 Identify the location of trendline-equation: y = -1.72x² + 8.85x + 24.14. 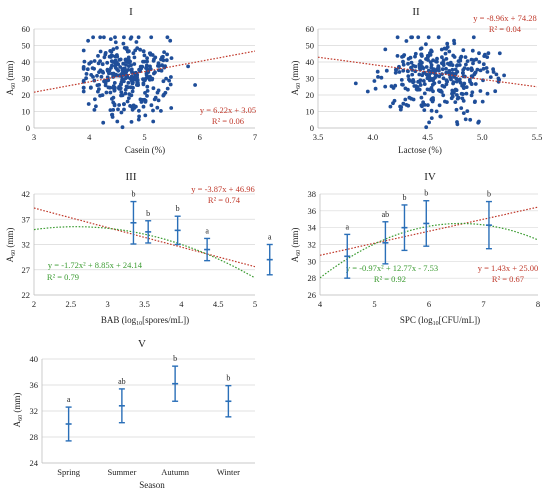
(95, 265).